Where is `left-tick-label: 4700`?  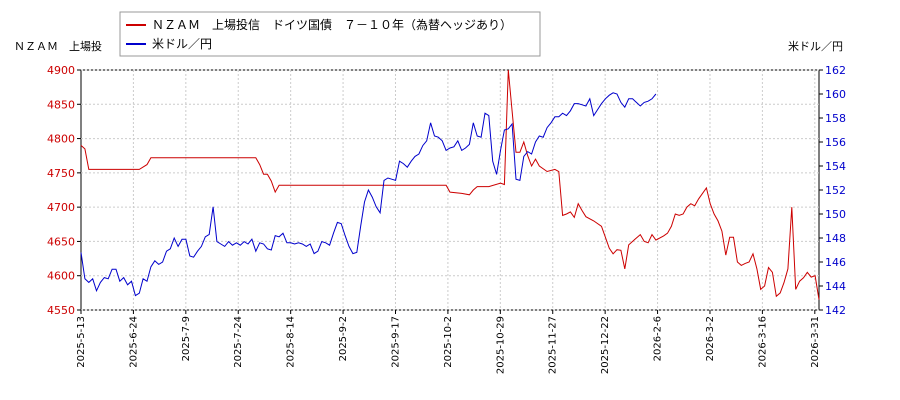
left-tick-label: 4700 is located at coordinates (61, 207).